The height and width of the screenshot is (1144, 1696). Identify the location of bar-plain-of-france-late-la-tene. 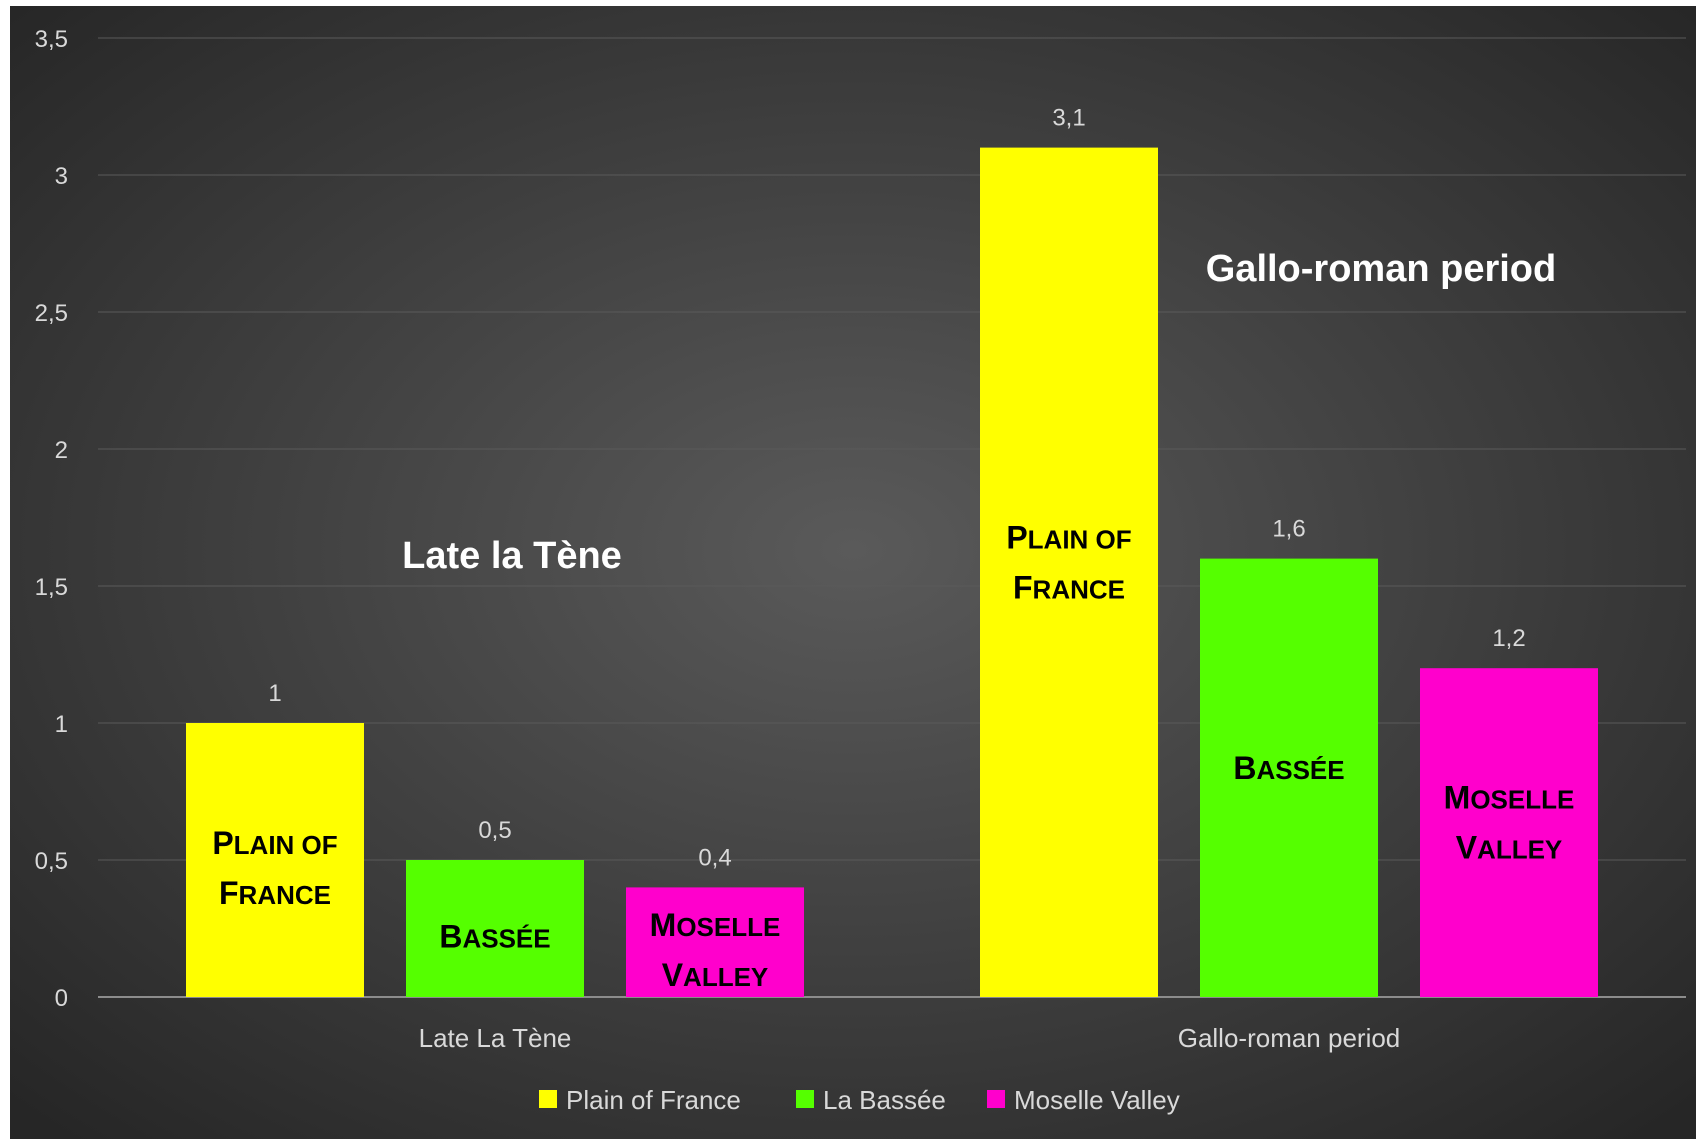
(275, 860).